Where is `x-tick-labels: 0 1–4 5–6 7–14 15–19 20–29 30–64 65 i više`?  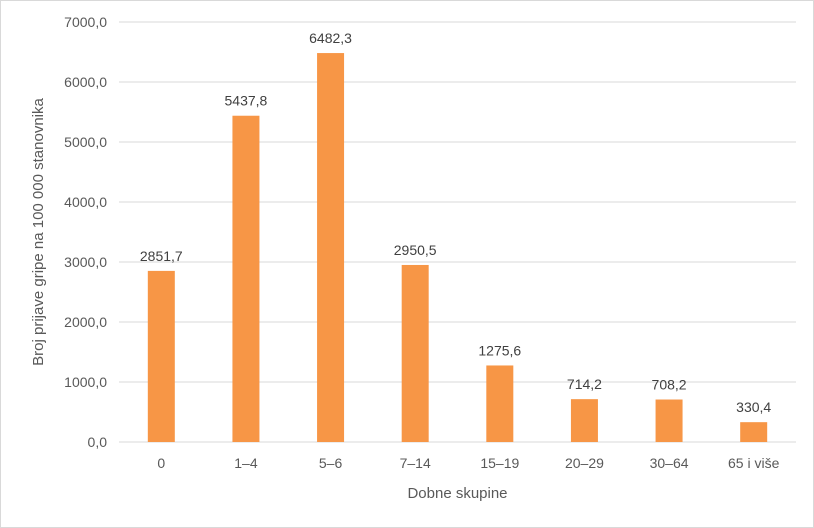 x-tick-labels: 0 1–4 5–6 7–14 15–19 20–29 30–64 65 i više is located at coordinates (468, 463).